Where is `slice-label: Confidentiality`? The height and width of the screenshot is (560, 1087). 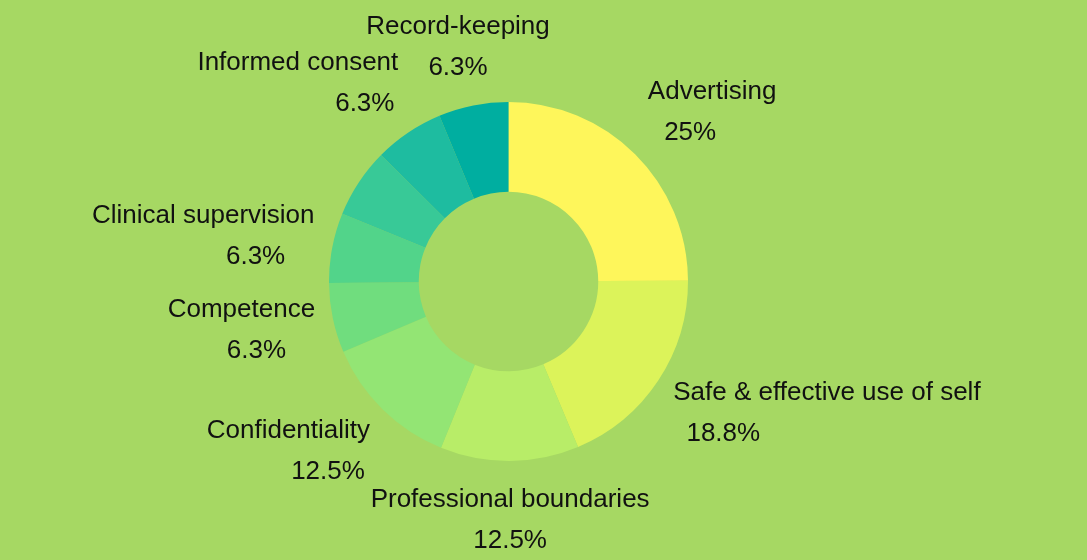 slice-label: Confidentiality is located at coordinates (288, 429).